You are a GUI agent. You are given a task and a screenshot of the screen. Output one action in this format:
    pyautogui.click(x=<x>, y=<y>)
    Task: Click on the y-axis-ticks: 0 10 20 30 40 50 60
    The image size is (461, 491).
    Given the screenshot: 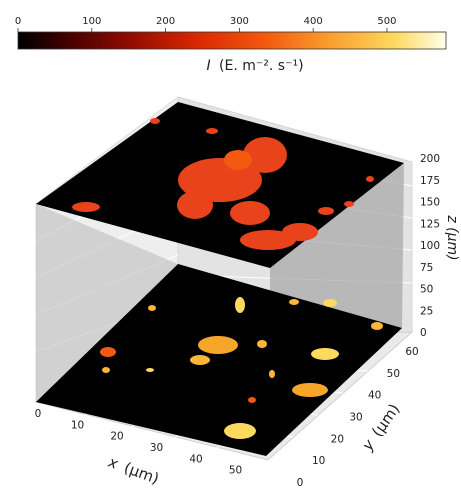 What is the action you would take?
    pyautogui.click(x=358, y=417)
    